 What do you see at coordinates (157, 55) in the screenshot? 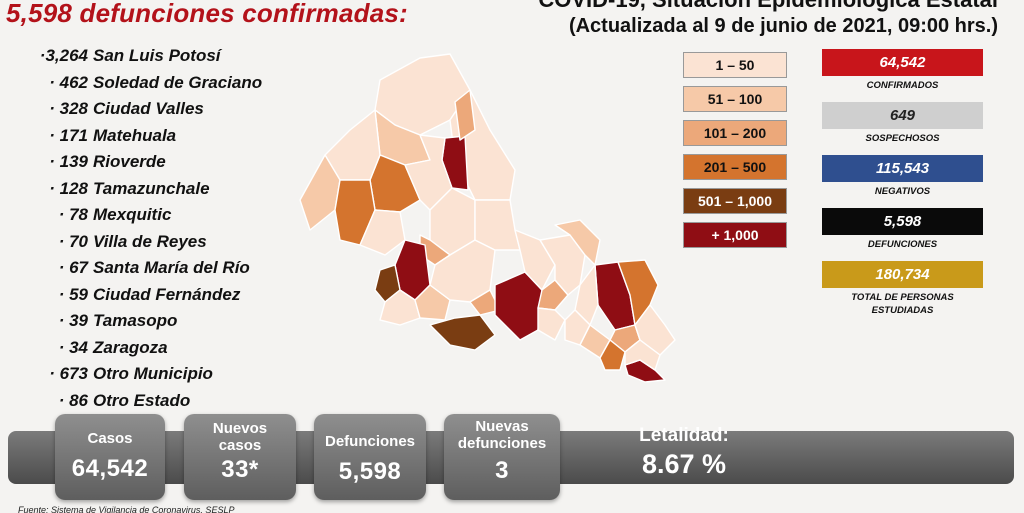
I see `municipality-name: San Luis Potosí` at bounding box center [157, 55].